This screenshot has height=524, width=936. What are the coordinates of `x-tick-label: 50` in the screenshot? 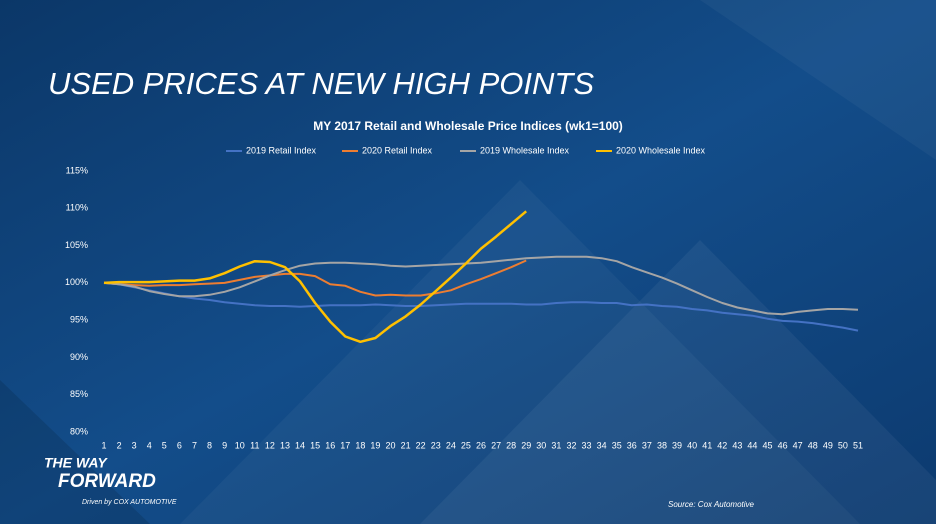 It's located at (843, 445).